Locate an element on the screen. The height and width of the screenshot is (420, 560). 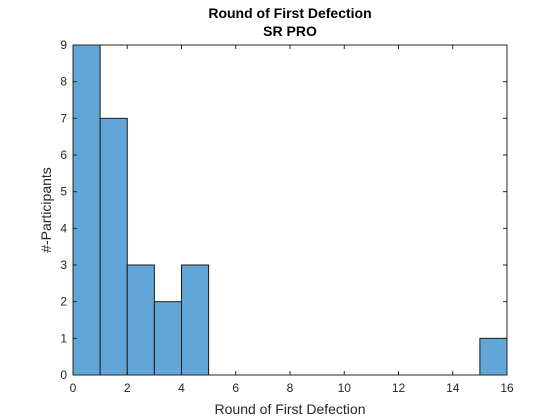
x-tick-label: 8 is located at coordinates (290, 388).